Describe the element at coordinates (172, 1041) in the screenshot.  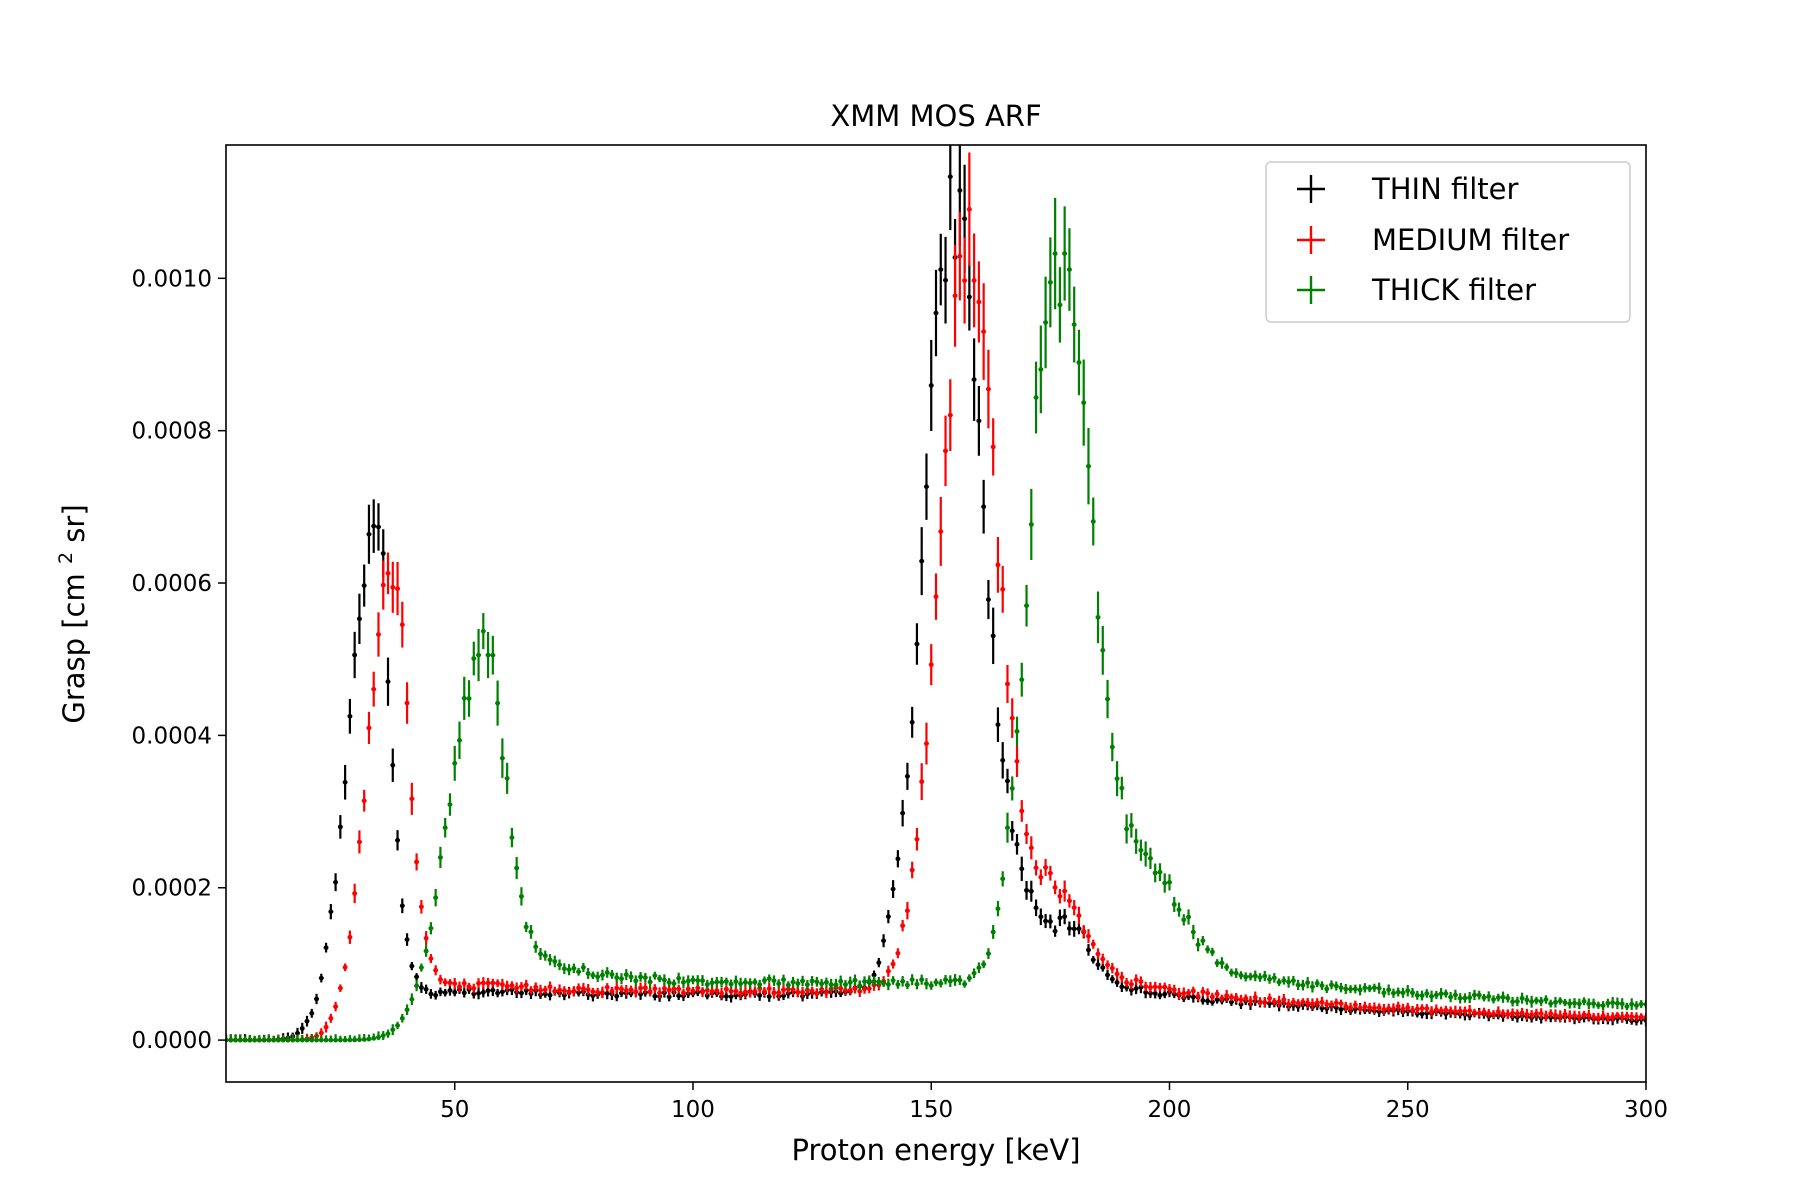
I see `y-tick-label: 0.0000` at that location.